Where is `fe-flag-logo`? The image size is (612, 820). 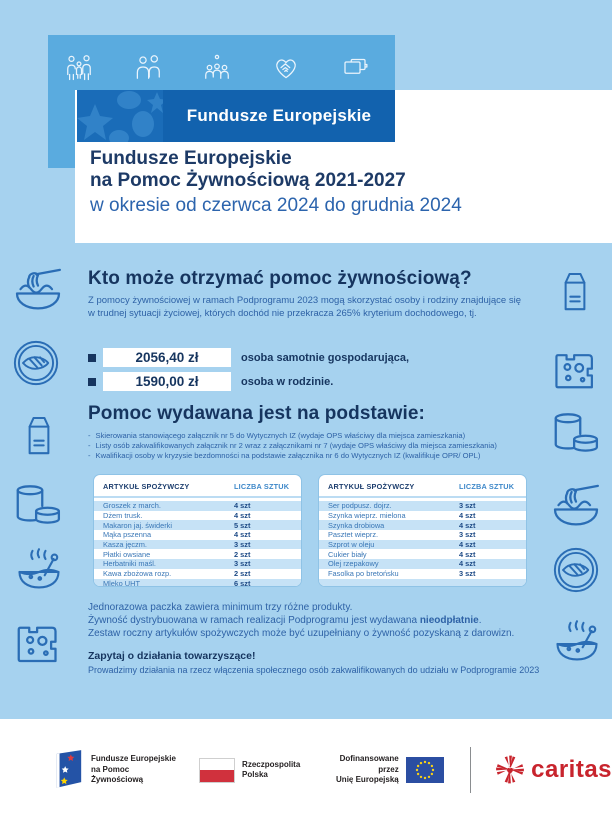
fe-flag-logo is located at coordinates (68, 770).